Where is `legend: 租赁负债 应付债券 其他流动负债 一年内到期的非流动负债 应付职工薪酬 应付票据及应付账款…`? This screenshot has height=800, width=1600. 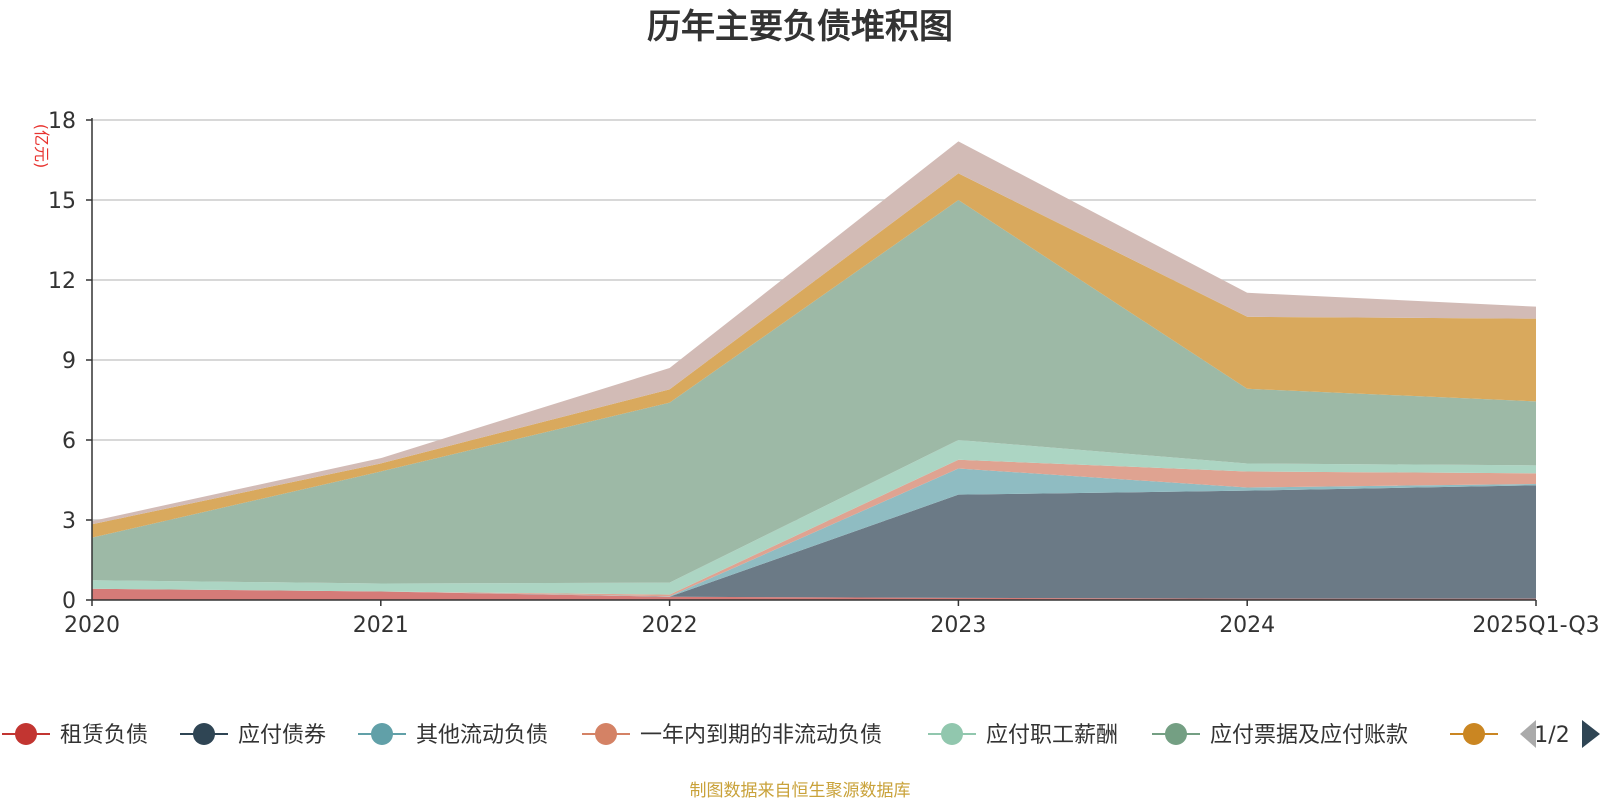 legend: 租赁负债 应付债券 其他流动负债 一年内到期的非流动负债 应付职工薪酬 应付票据及应付账款… is located at coordinates (801, 734).